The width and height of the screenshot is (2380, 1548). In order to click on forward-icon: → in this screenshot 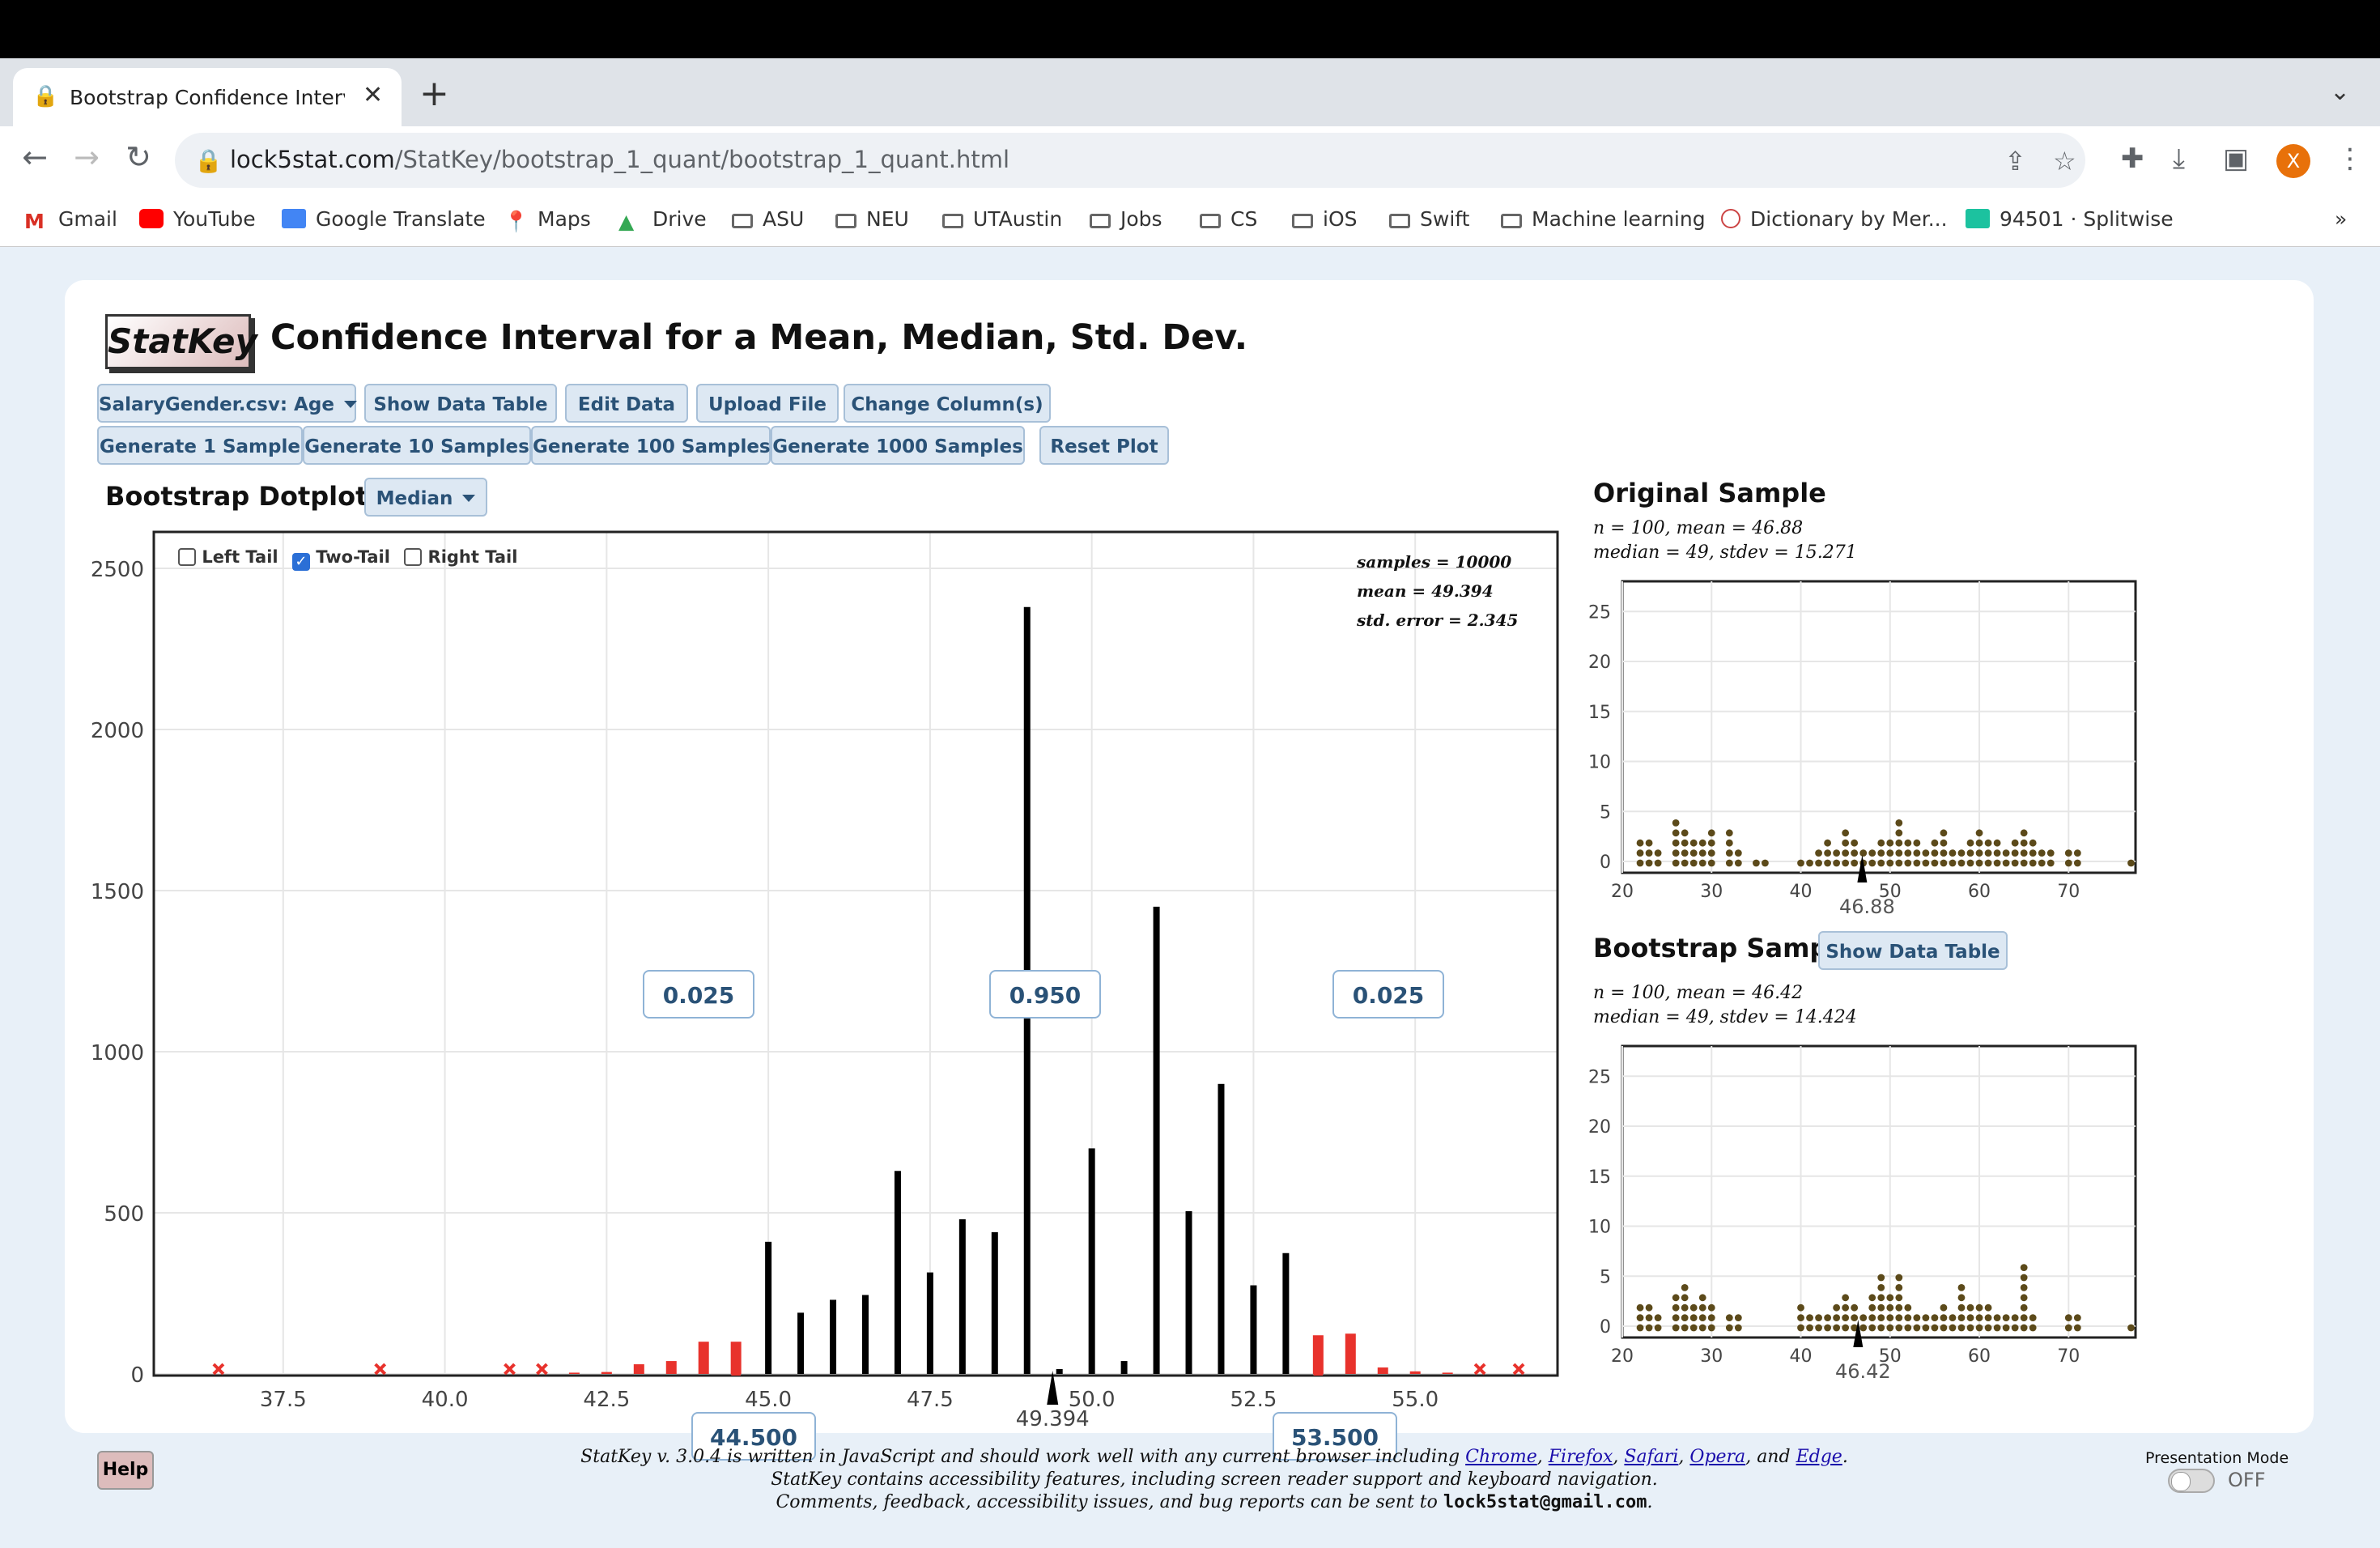, I will do `click(87, 157)`.